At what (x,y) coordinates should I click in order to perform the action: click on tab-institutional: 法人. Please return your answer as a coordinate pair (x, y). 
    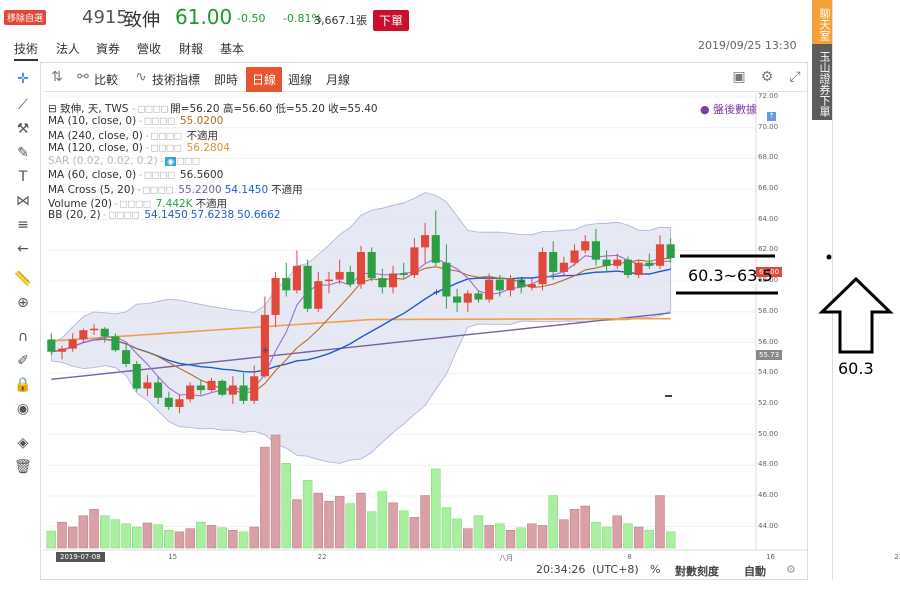
    Looking at the image, I should click on (68, 49).